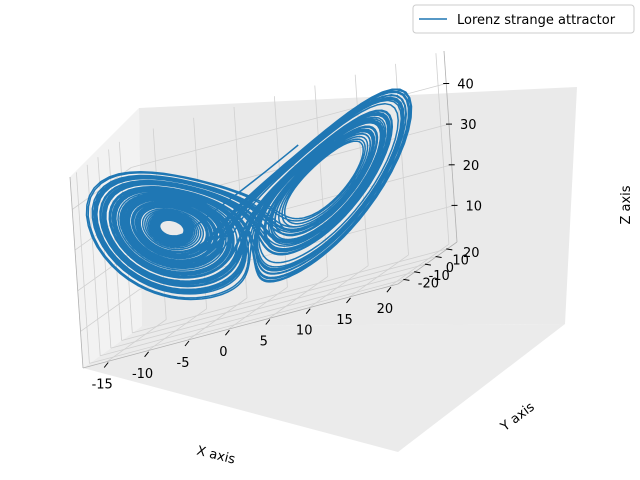  What do you see at coordinates (102, 385) in the screenshot?
I see `x-tick-label: -15` at bounding box center [102, 385].